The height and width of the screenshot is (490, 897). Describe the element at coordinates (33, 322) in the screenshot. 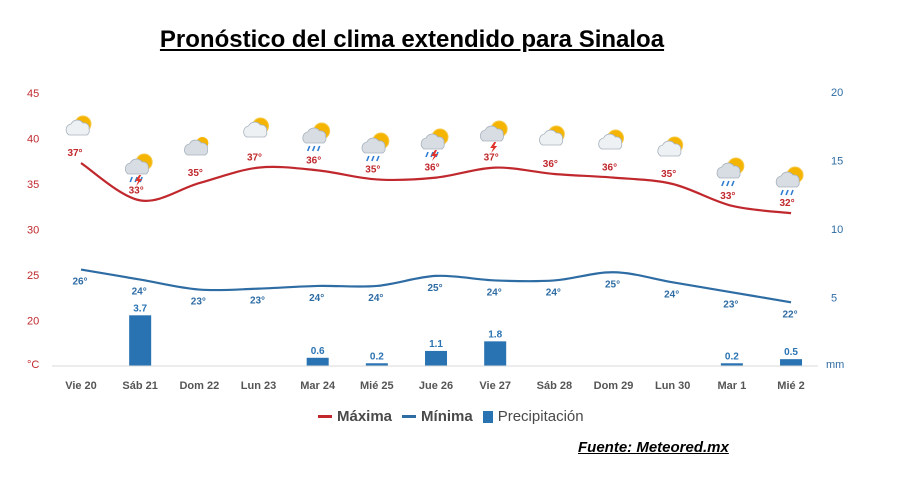

I see `left-tick-label: 20` at that location.